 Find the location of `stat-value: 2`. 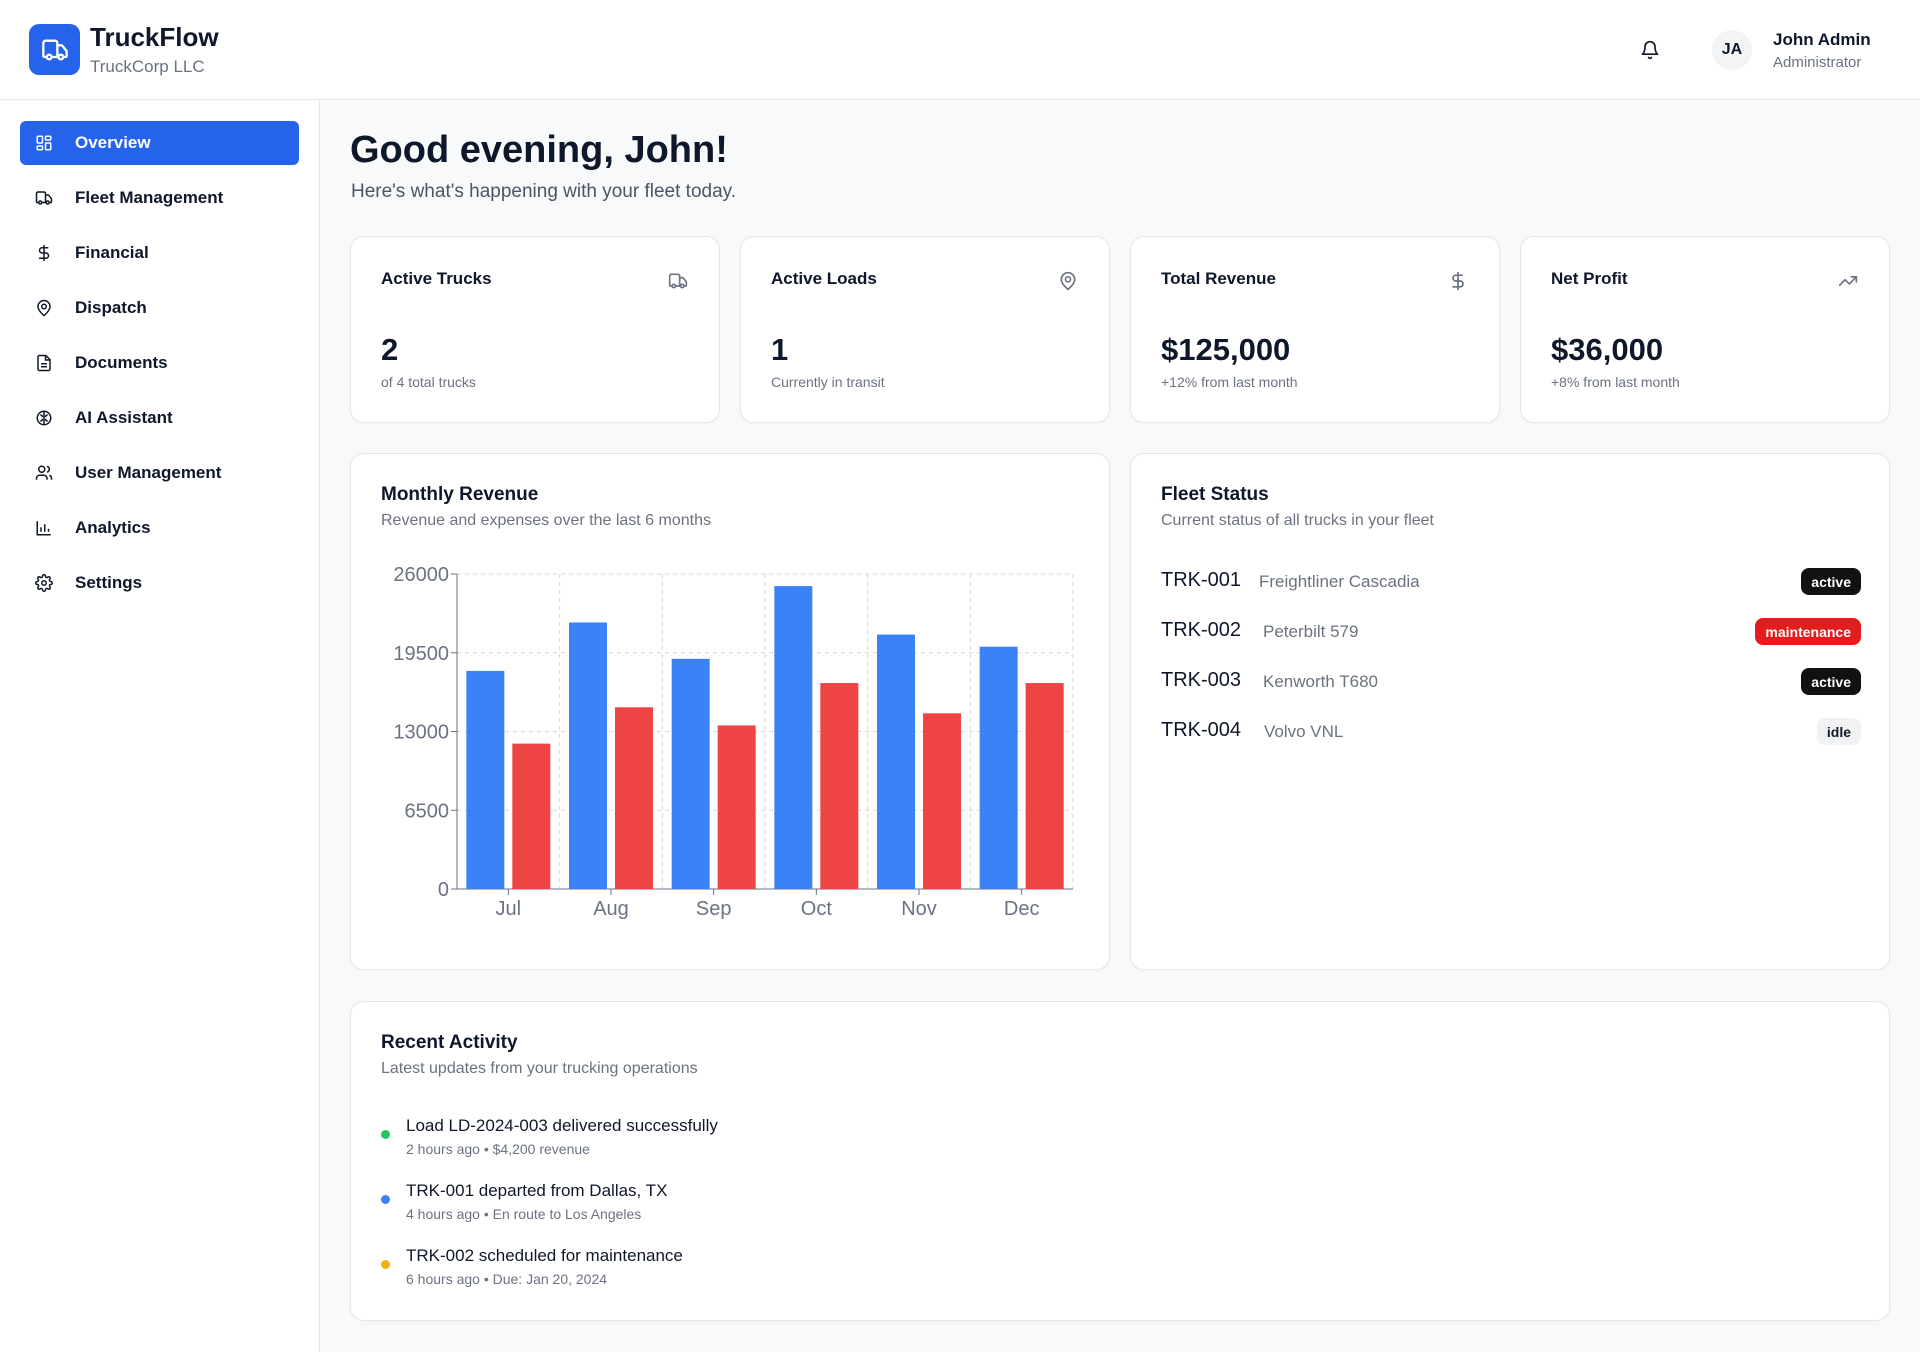

stat-value: 2 is located at coordinates (390, 349).